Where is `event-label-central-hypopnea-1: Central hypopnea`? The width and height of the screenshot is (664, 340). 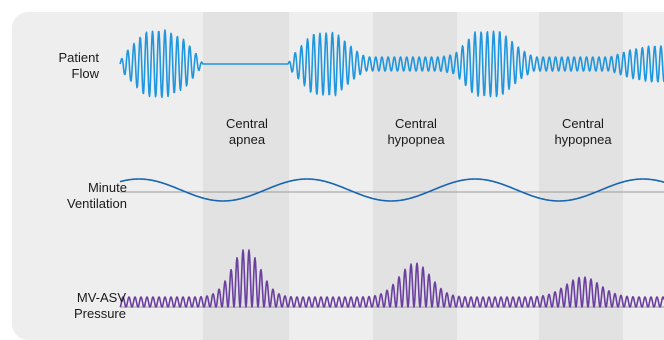 event-label-central-hypopnea-1: Central hypopnea is located at coordinates (416, 131).